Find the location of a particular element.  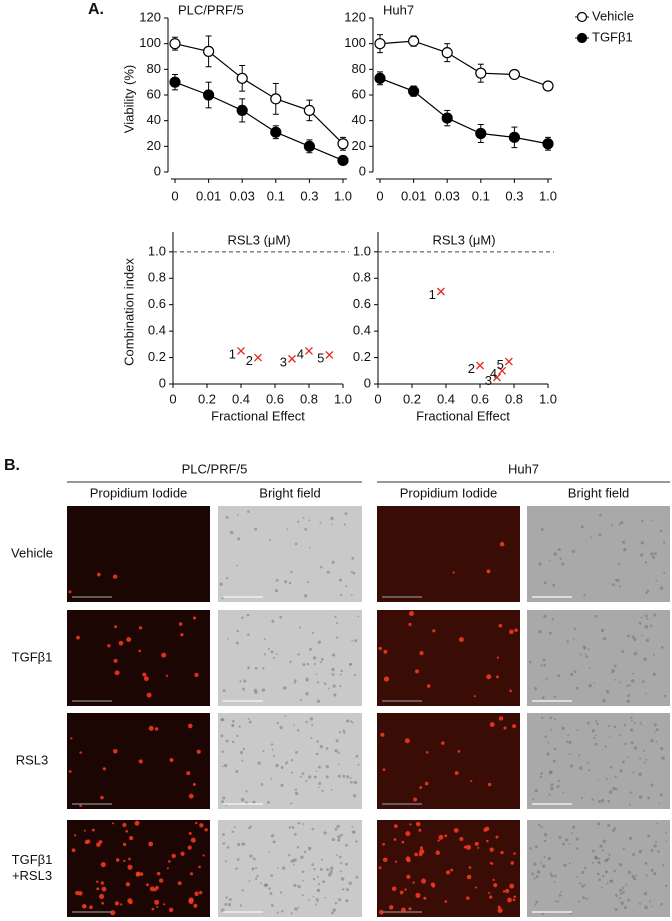

micrograph is located at coordinates (448, 658).